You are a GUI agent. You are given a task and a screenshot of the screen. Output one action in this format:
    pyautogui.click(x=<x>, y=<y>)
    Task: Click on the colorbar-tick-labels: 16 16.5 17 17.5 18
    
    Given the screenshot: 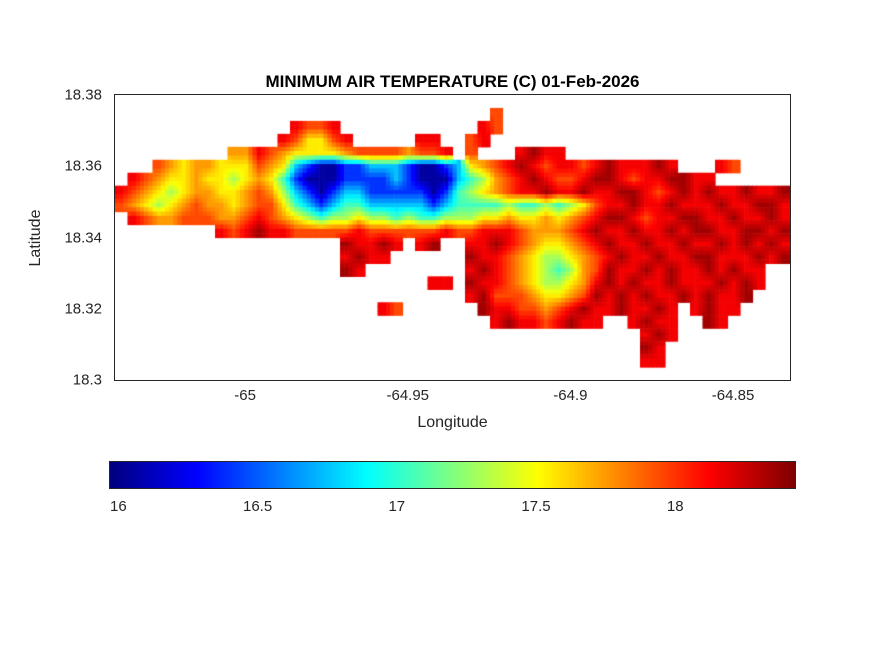 What is the action you would take?
    pyautogui.click(x=452, y=508)
    